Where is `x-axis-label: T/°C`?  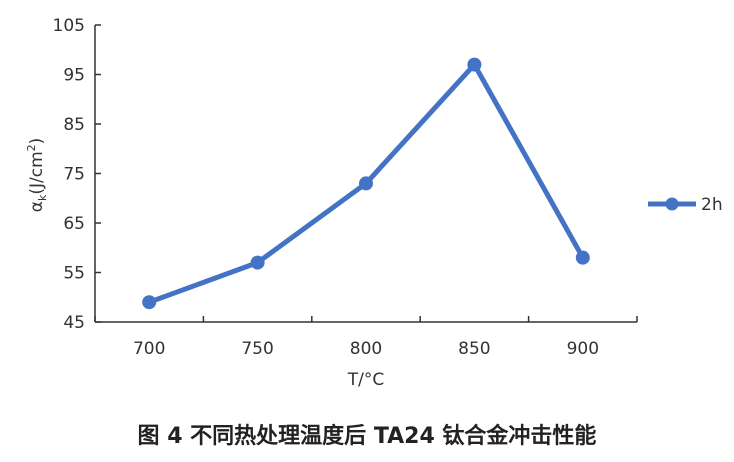
x-axis-label: T/°C is located at coordinates (365, 380).